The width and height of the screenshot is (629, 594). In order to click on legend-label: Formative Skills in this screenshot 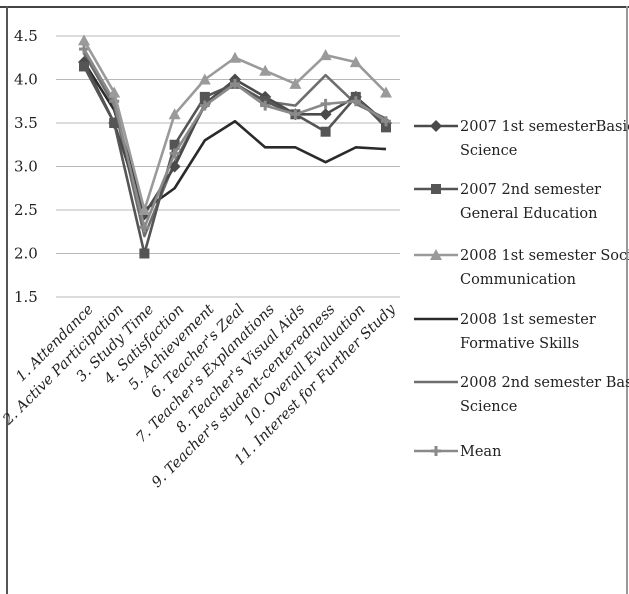, I will do `click(519, 344)`.